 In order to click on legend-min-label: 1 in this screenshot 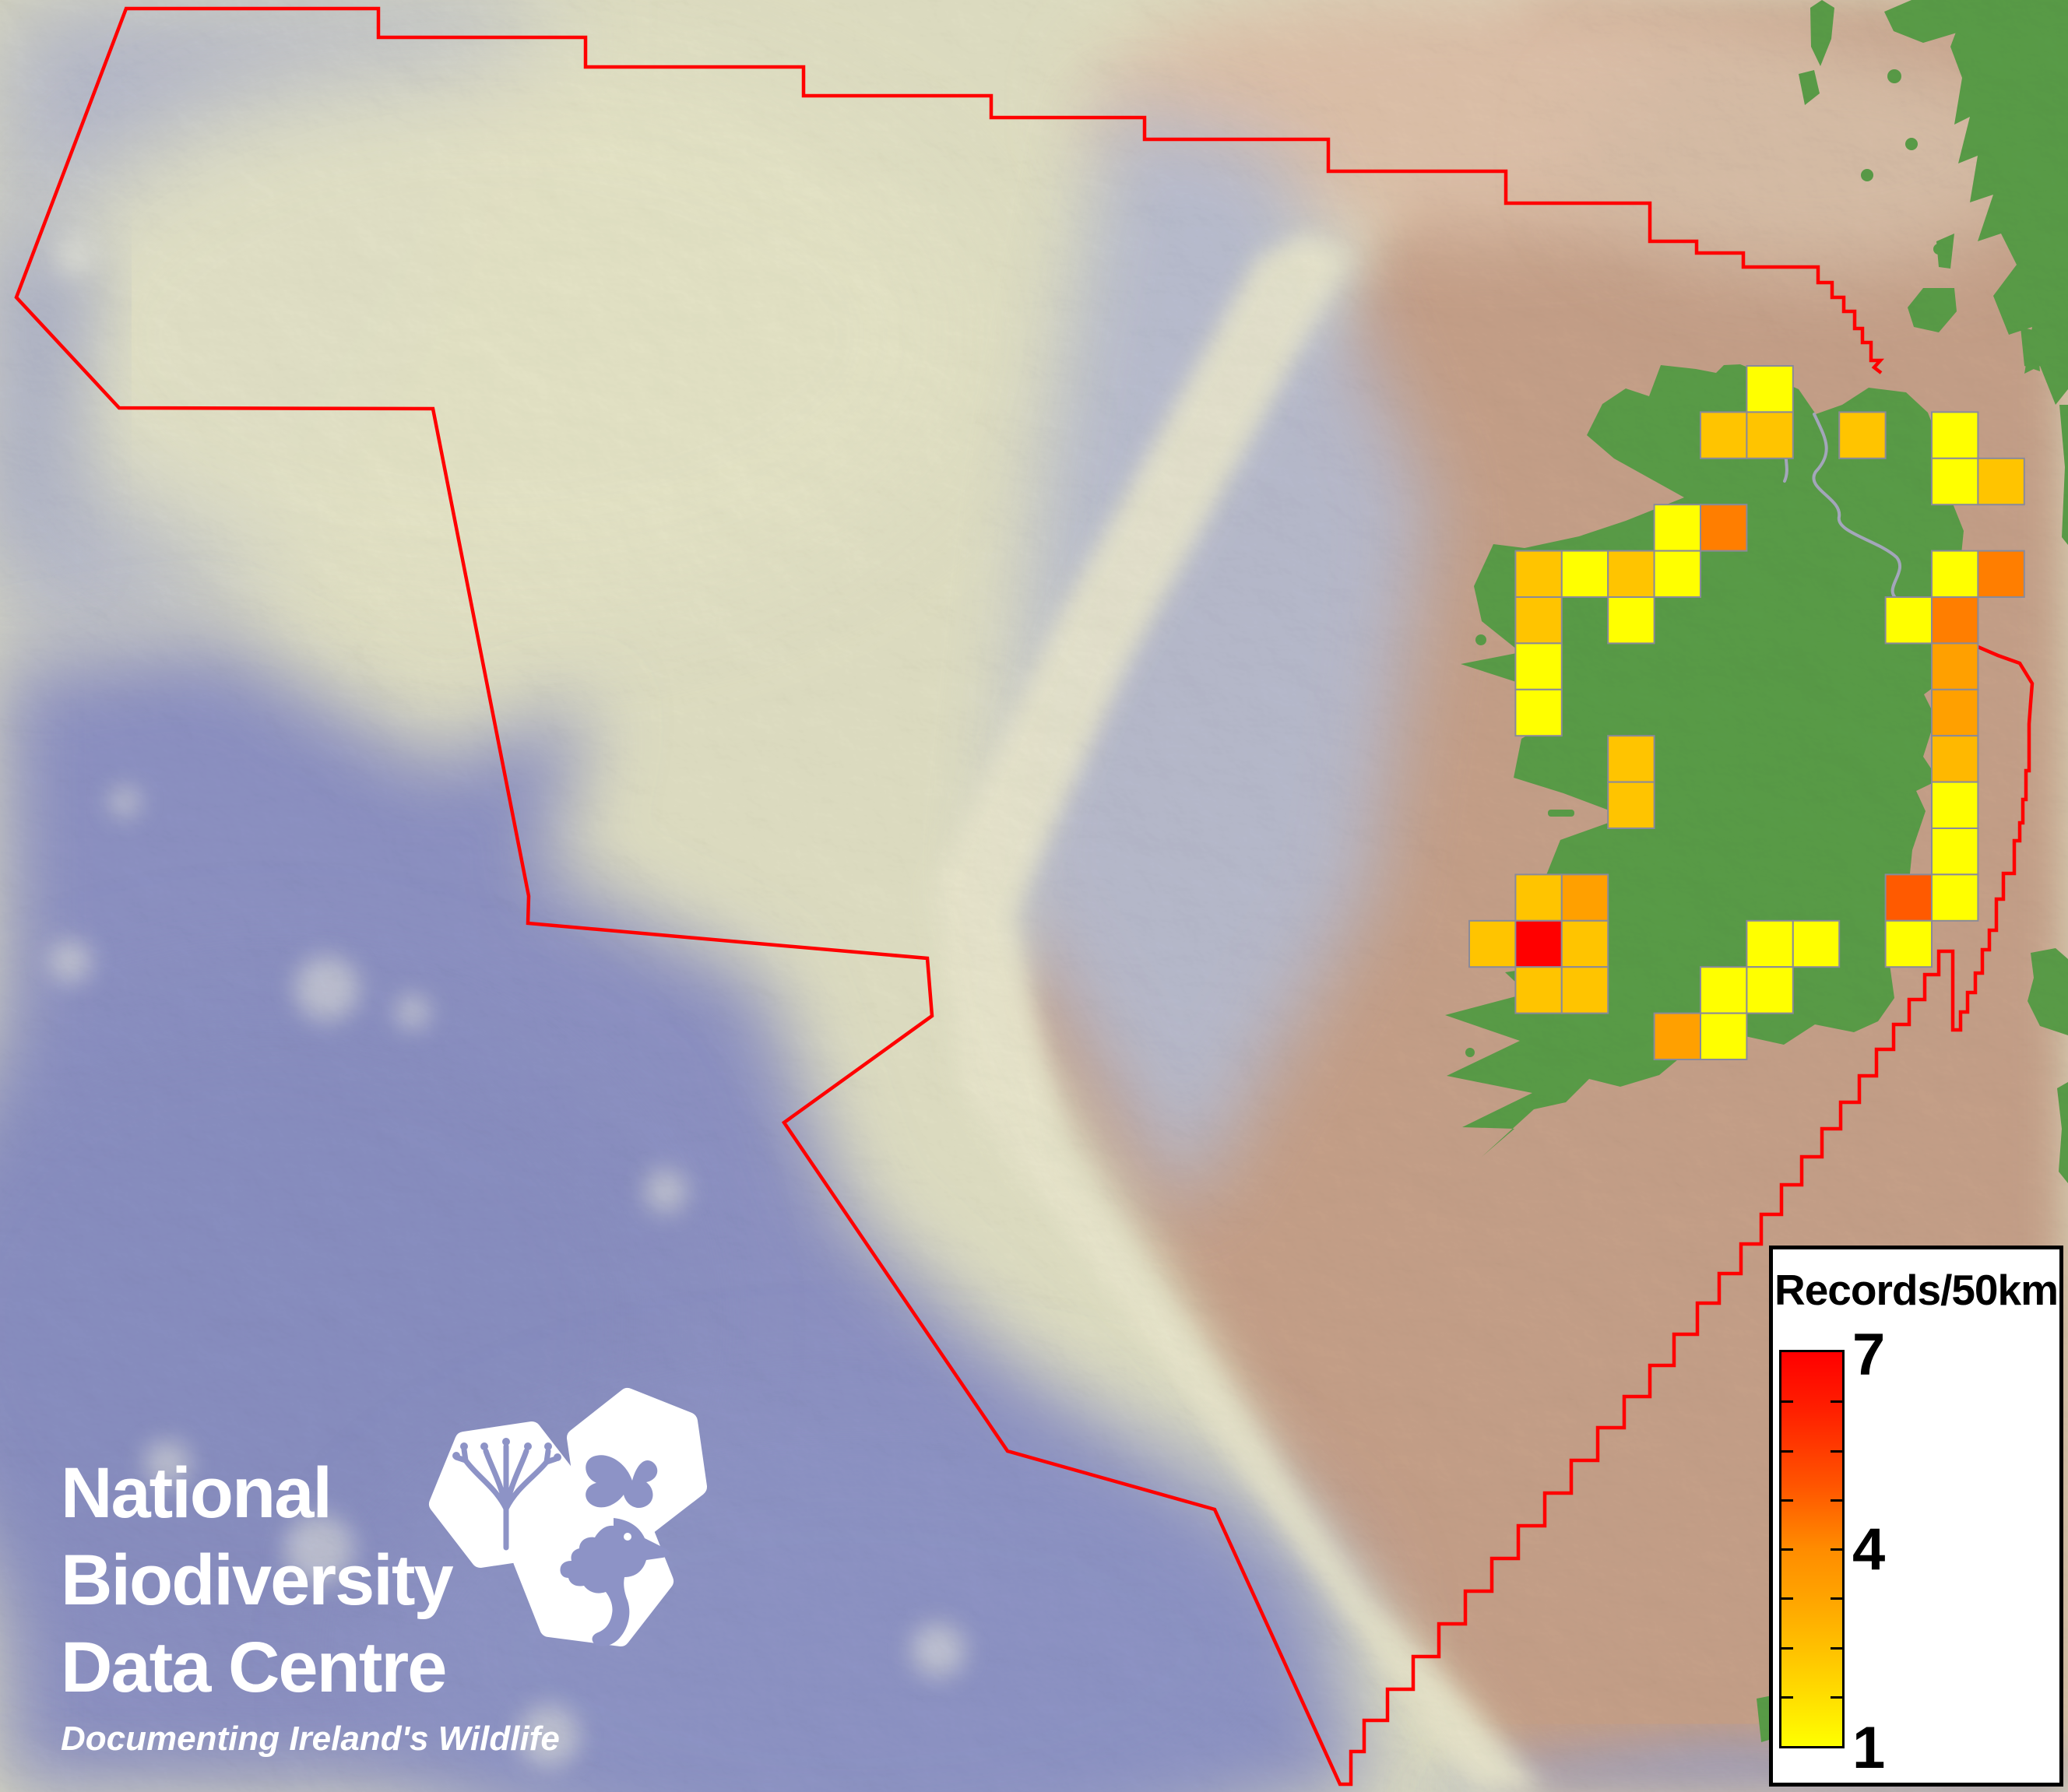, I will do `click(1869, 1748)`.